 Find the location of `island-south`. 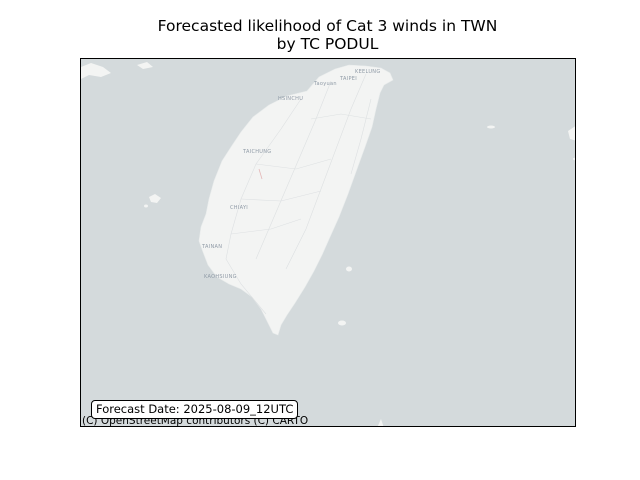

island-south is located at coordinates (380, 422).